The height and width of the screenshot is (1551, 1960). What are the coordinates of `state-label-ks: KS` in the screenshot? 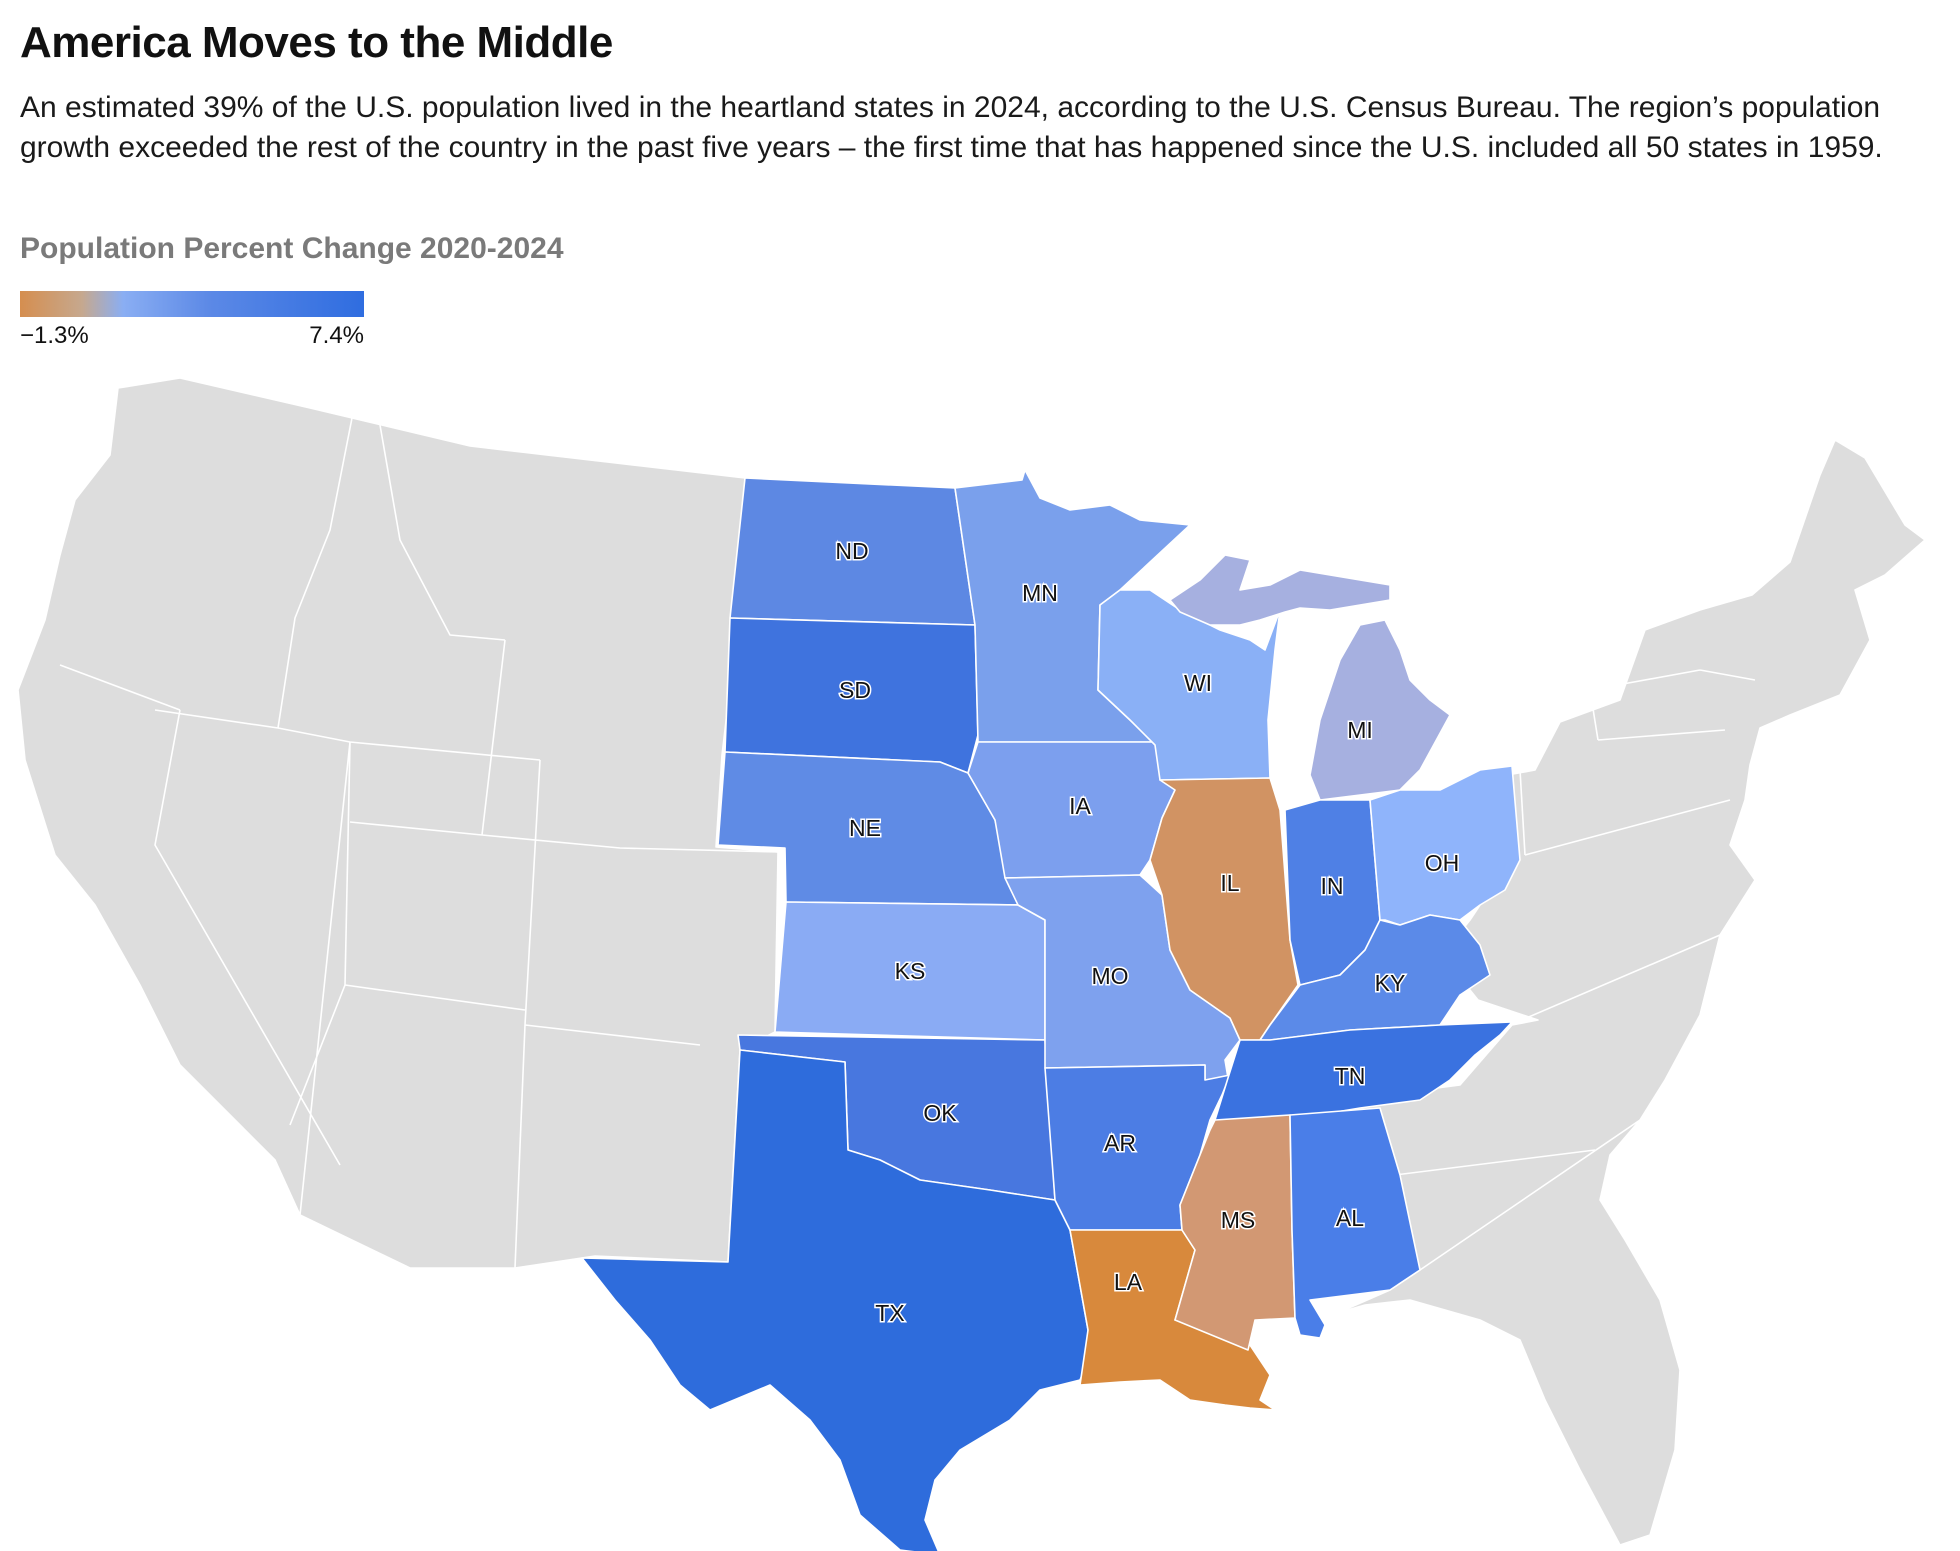 It's located at (910, 971).